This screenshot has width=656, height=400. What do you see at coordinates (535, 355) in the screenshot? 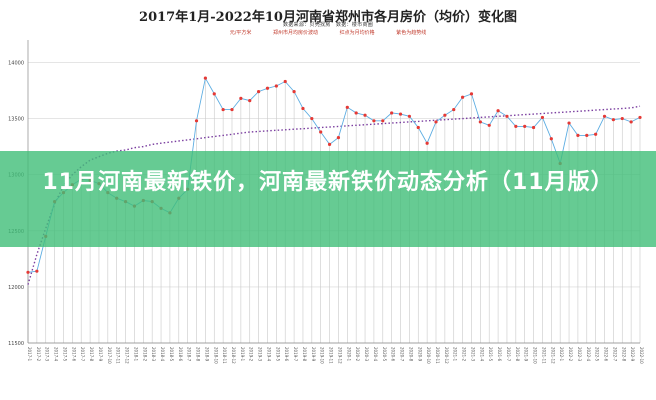
I see `x-tick-label: 2021-10` at bounding box center [535, 355].